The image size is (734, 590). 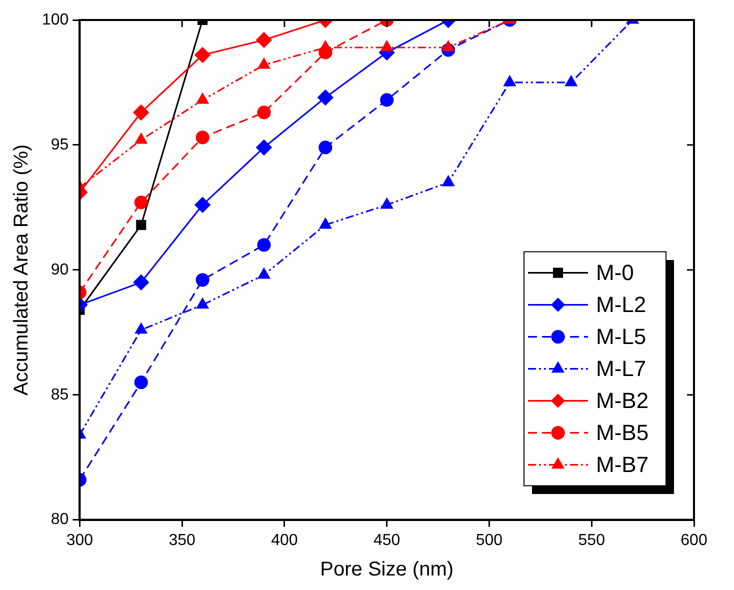 I want to click on x-axis-title: Pore Size (nm), so click(x=387, y=569).